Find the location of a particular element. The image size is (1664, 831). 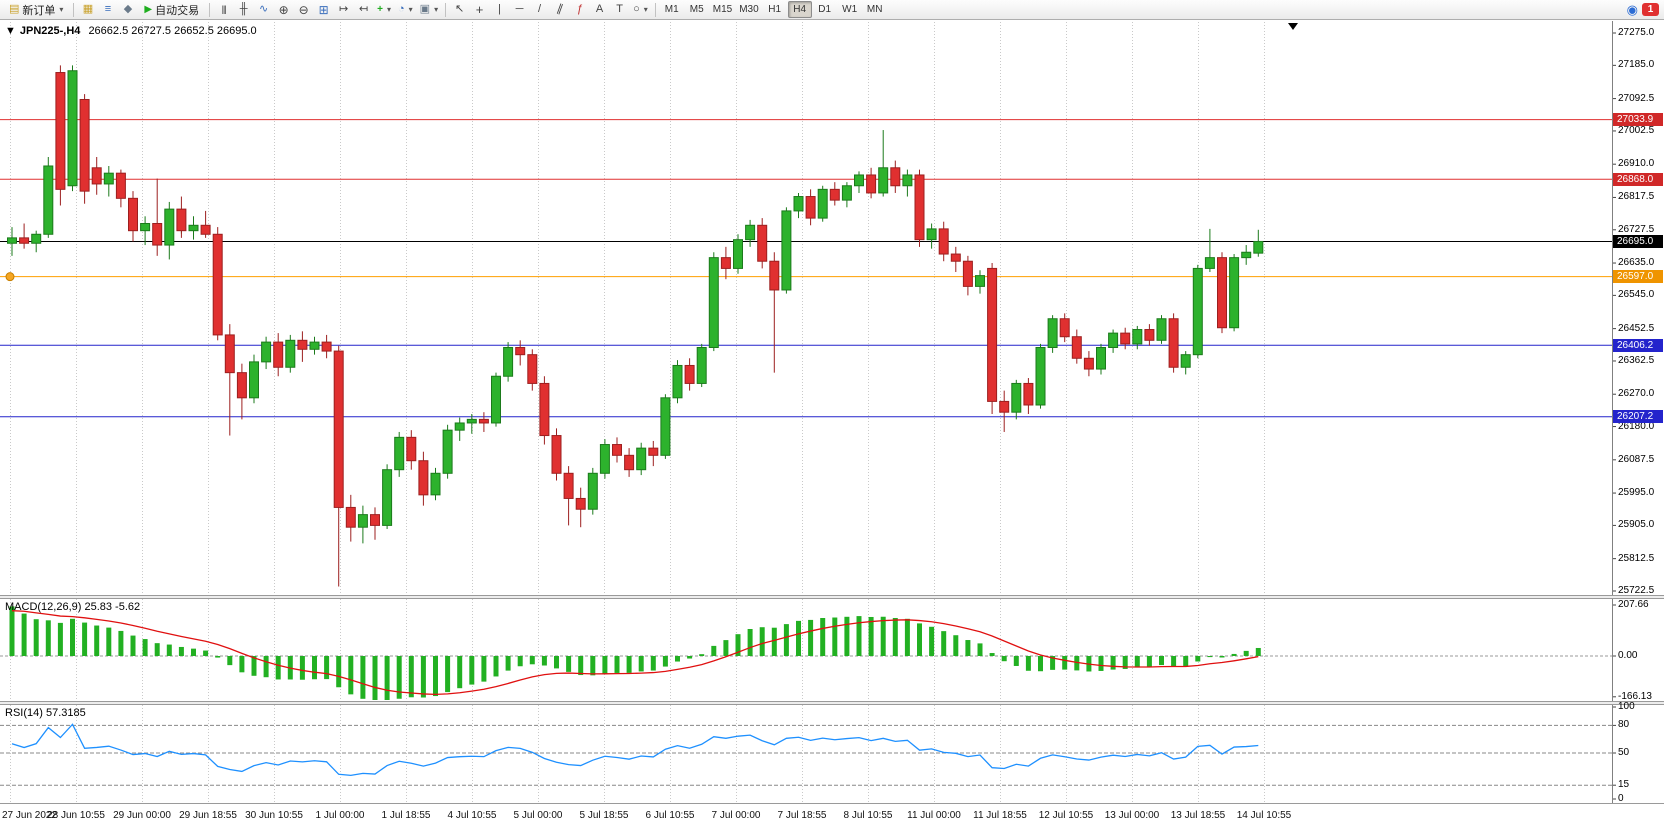

zoom-out-button: ⊖ is located at coordinates (303, 9).